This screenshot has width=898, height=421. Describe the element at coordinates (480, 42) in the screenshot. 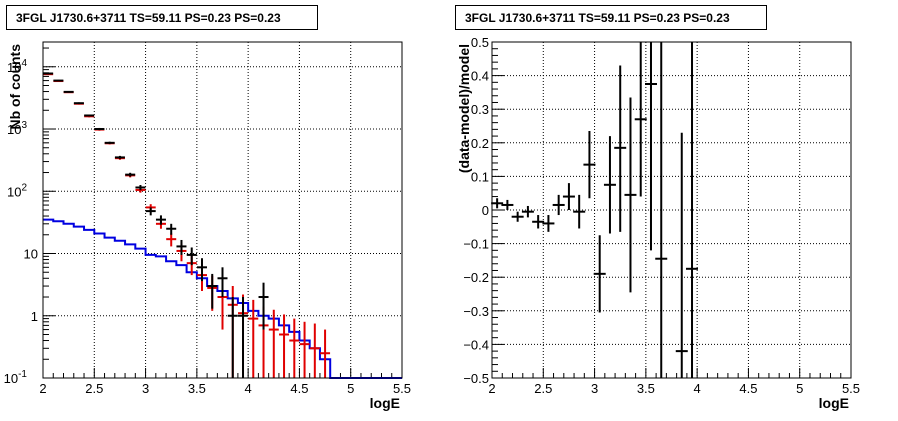

I see `y-tick-label: 0.5` at that location.